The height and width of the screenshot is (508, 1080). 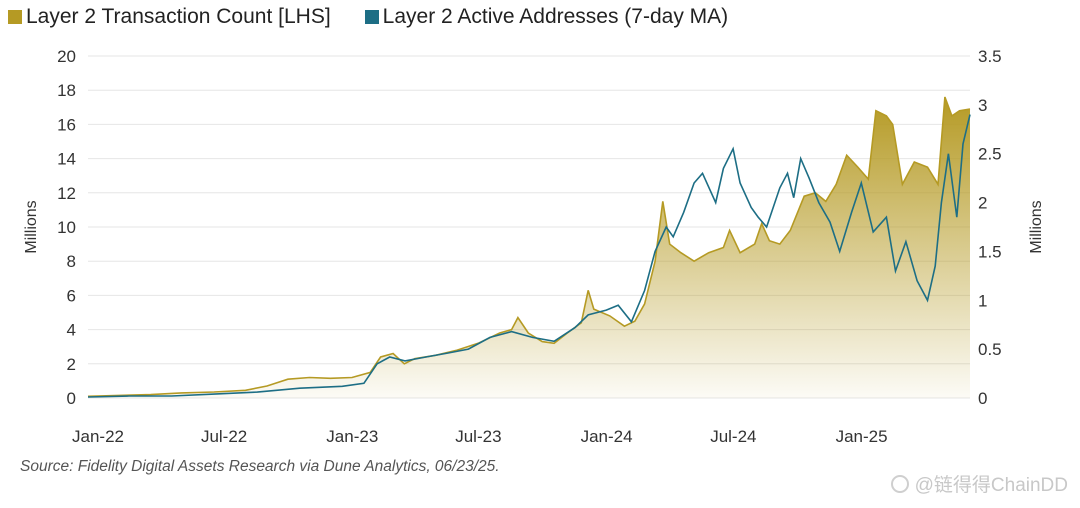 I want to click on right-tick-label: 2, so click(x=982, y=203).